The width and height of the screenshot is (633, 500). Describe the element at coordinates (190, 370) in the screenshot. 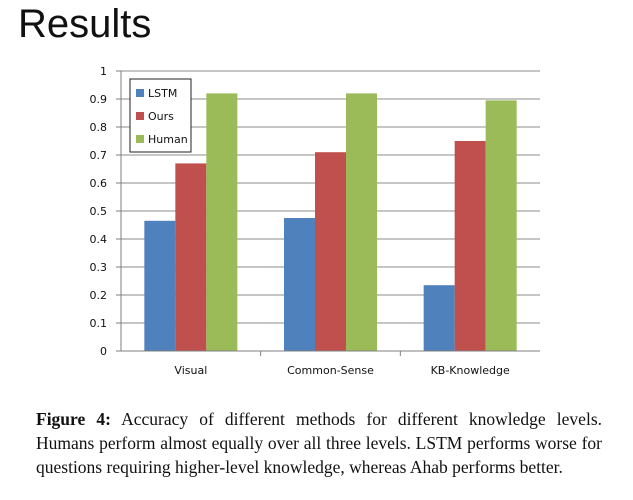

I see `x-category-label: Visual` at that location.